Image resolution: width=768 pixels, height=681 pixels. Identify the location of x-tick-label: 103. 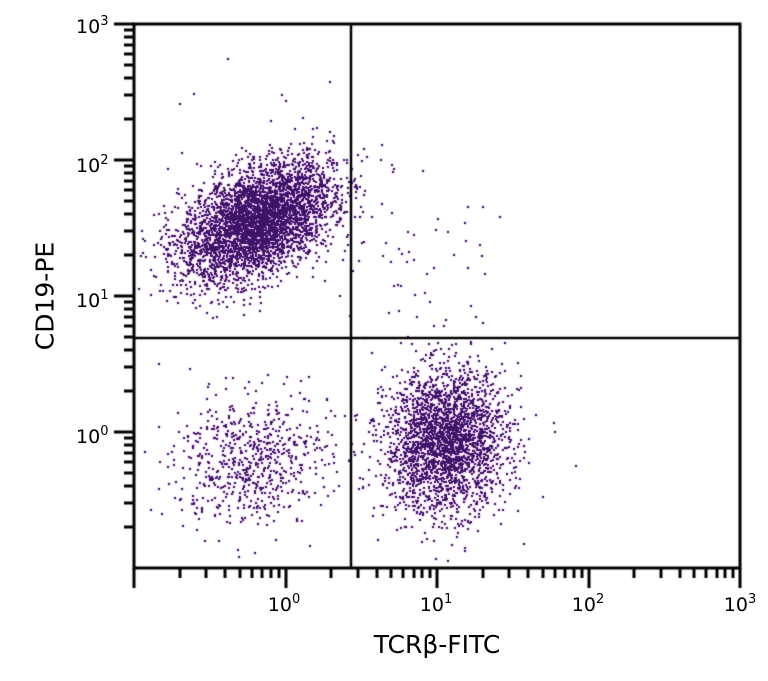
(740, 604).